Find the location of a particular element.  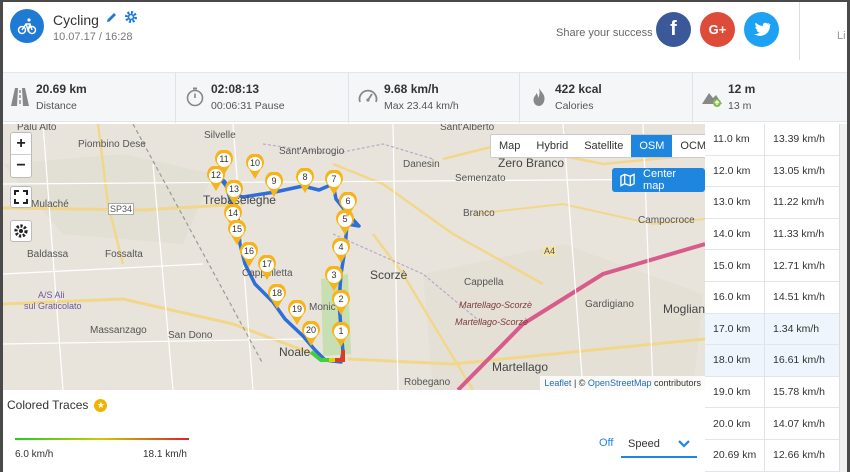

route-marker-label: 17 is located at coordinates (266, 264).